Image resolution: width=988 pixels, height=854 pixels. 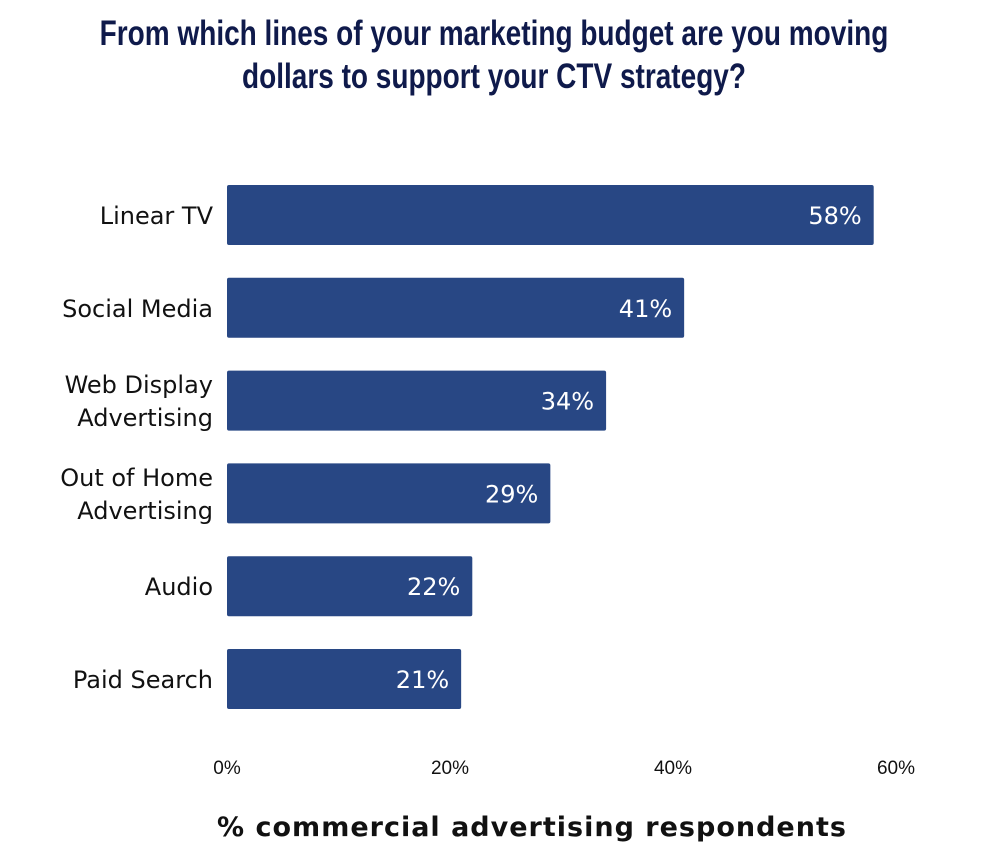 I want to click on bar-value-label: 41%, so click(x=645, y=309).